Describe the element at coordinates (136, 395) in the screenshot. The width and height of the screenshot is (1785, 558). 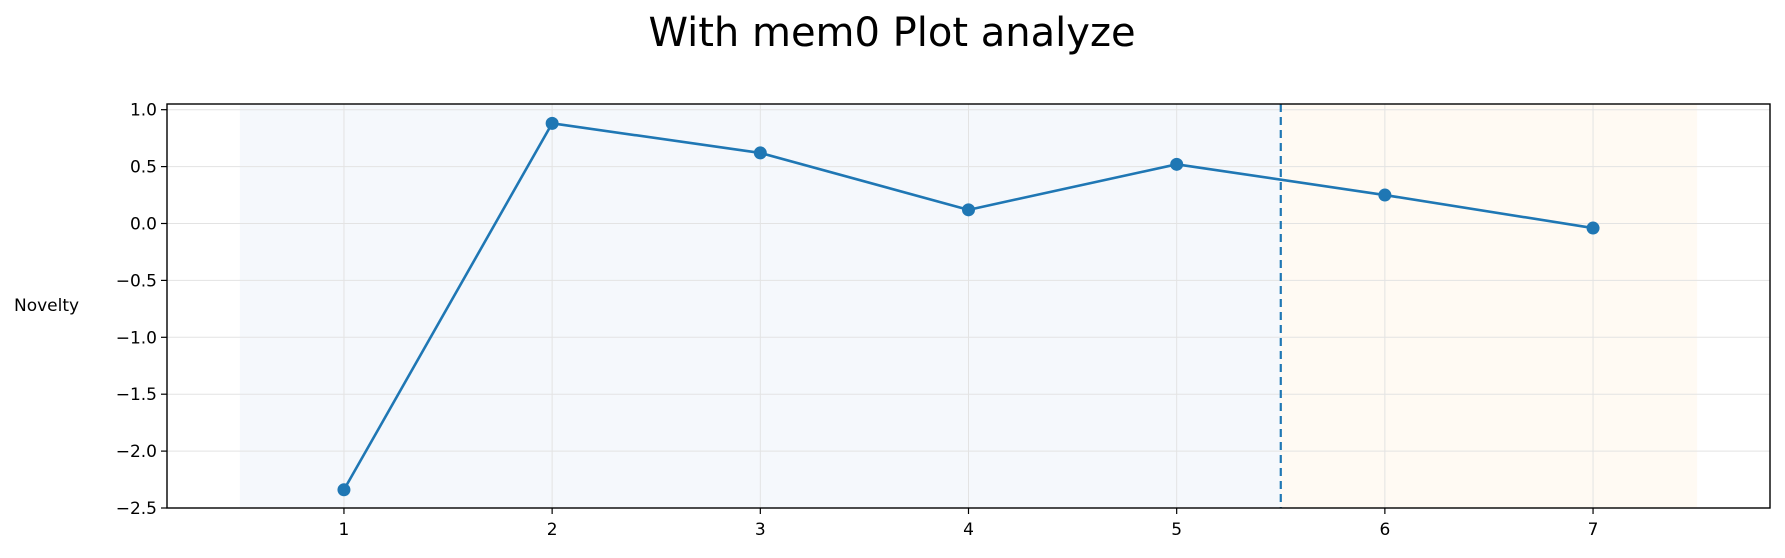
I see `y-tick-label: −1.5` at that location.